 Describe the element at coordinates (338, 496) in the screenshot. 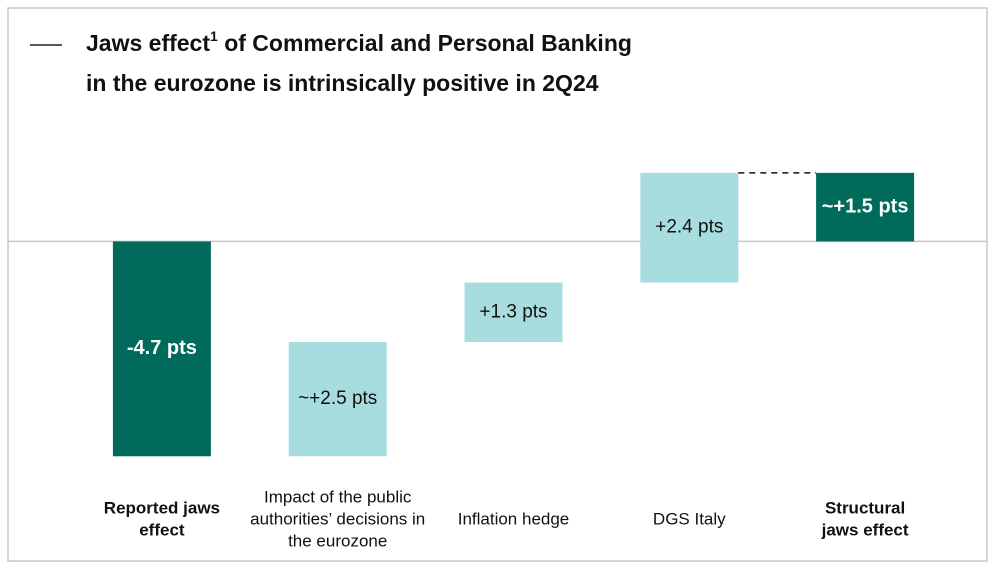

I see `x-tick-label: Impact of the public` at that location.